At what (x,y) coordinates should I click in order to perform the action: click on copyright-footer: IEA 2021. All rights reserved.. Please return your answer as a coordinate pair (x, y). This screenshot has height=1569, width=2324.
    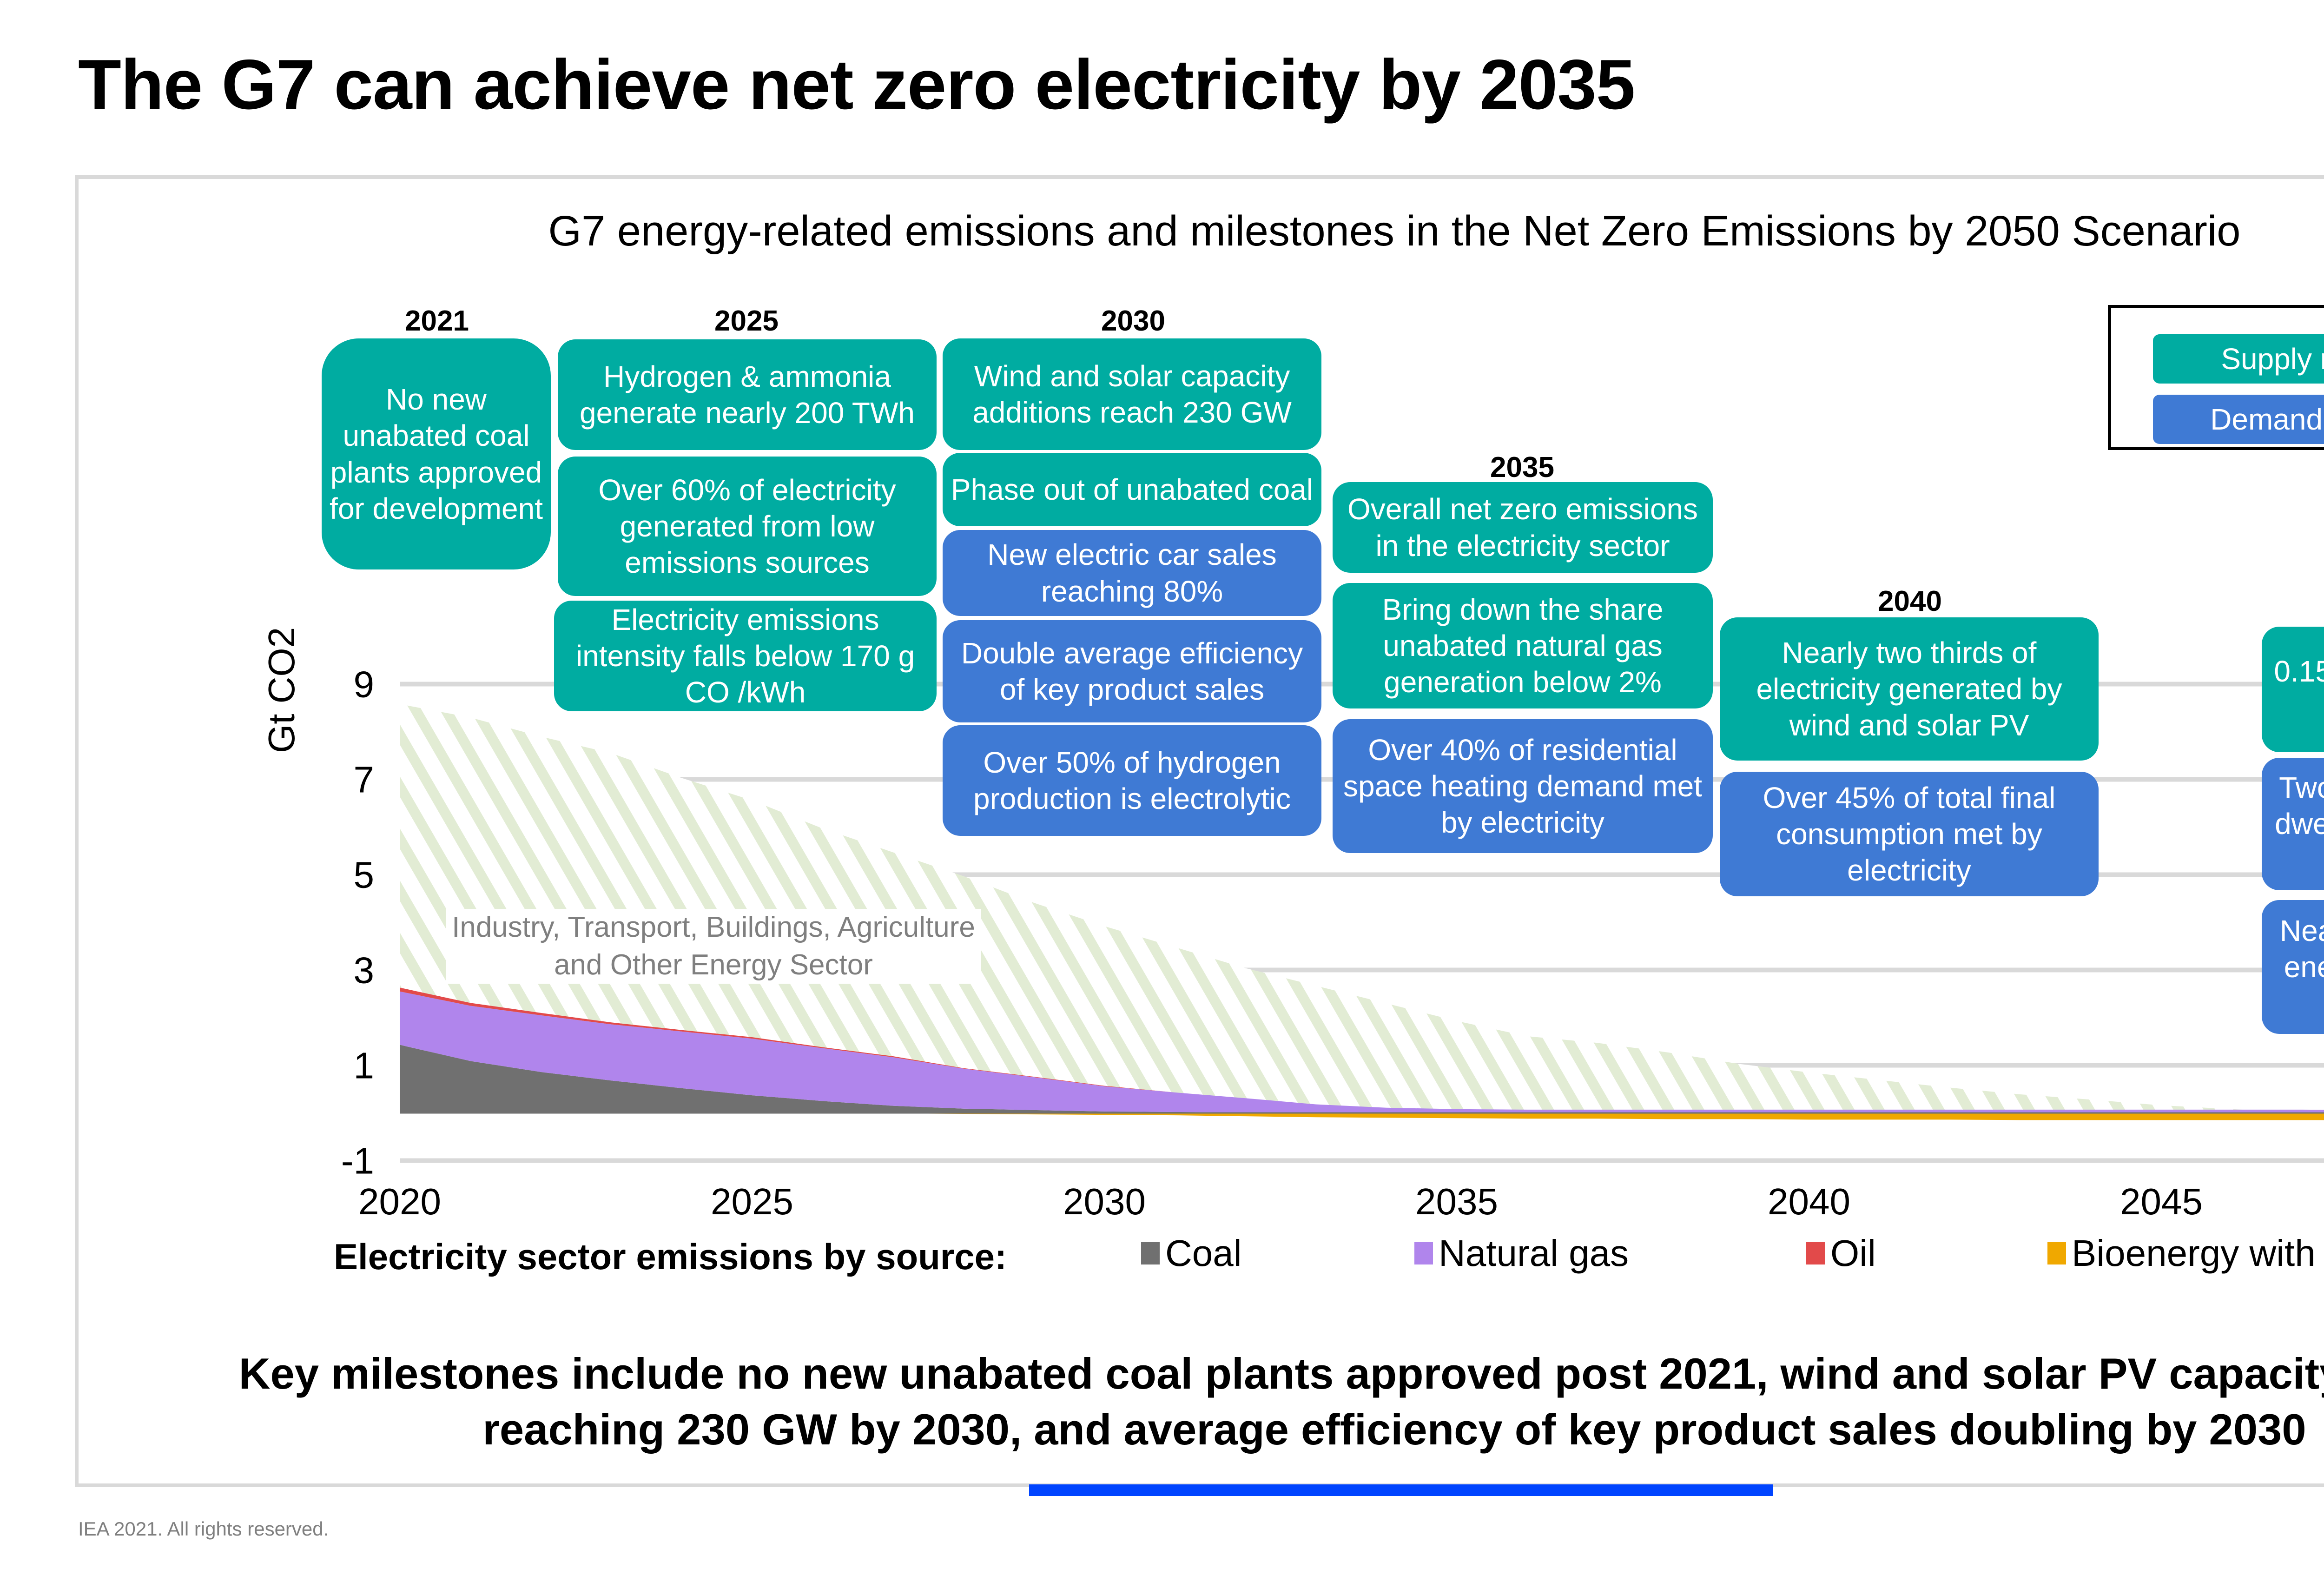
    Looking at the image, I should click on (203, 1529).